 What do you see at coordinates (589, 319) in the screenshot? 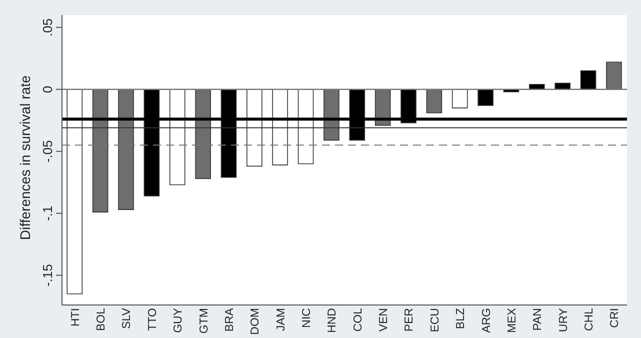
I see `x-tick-label: CHL` at bounding box center [589, 319].